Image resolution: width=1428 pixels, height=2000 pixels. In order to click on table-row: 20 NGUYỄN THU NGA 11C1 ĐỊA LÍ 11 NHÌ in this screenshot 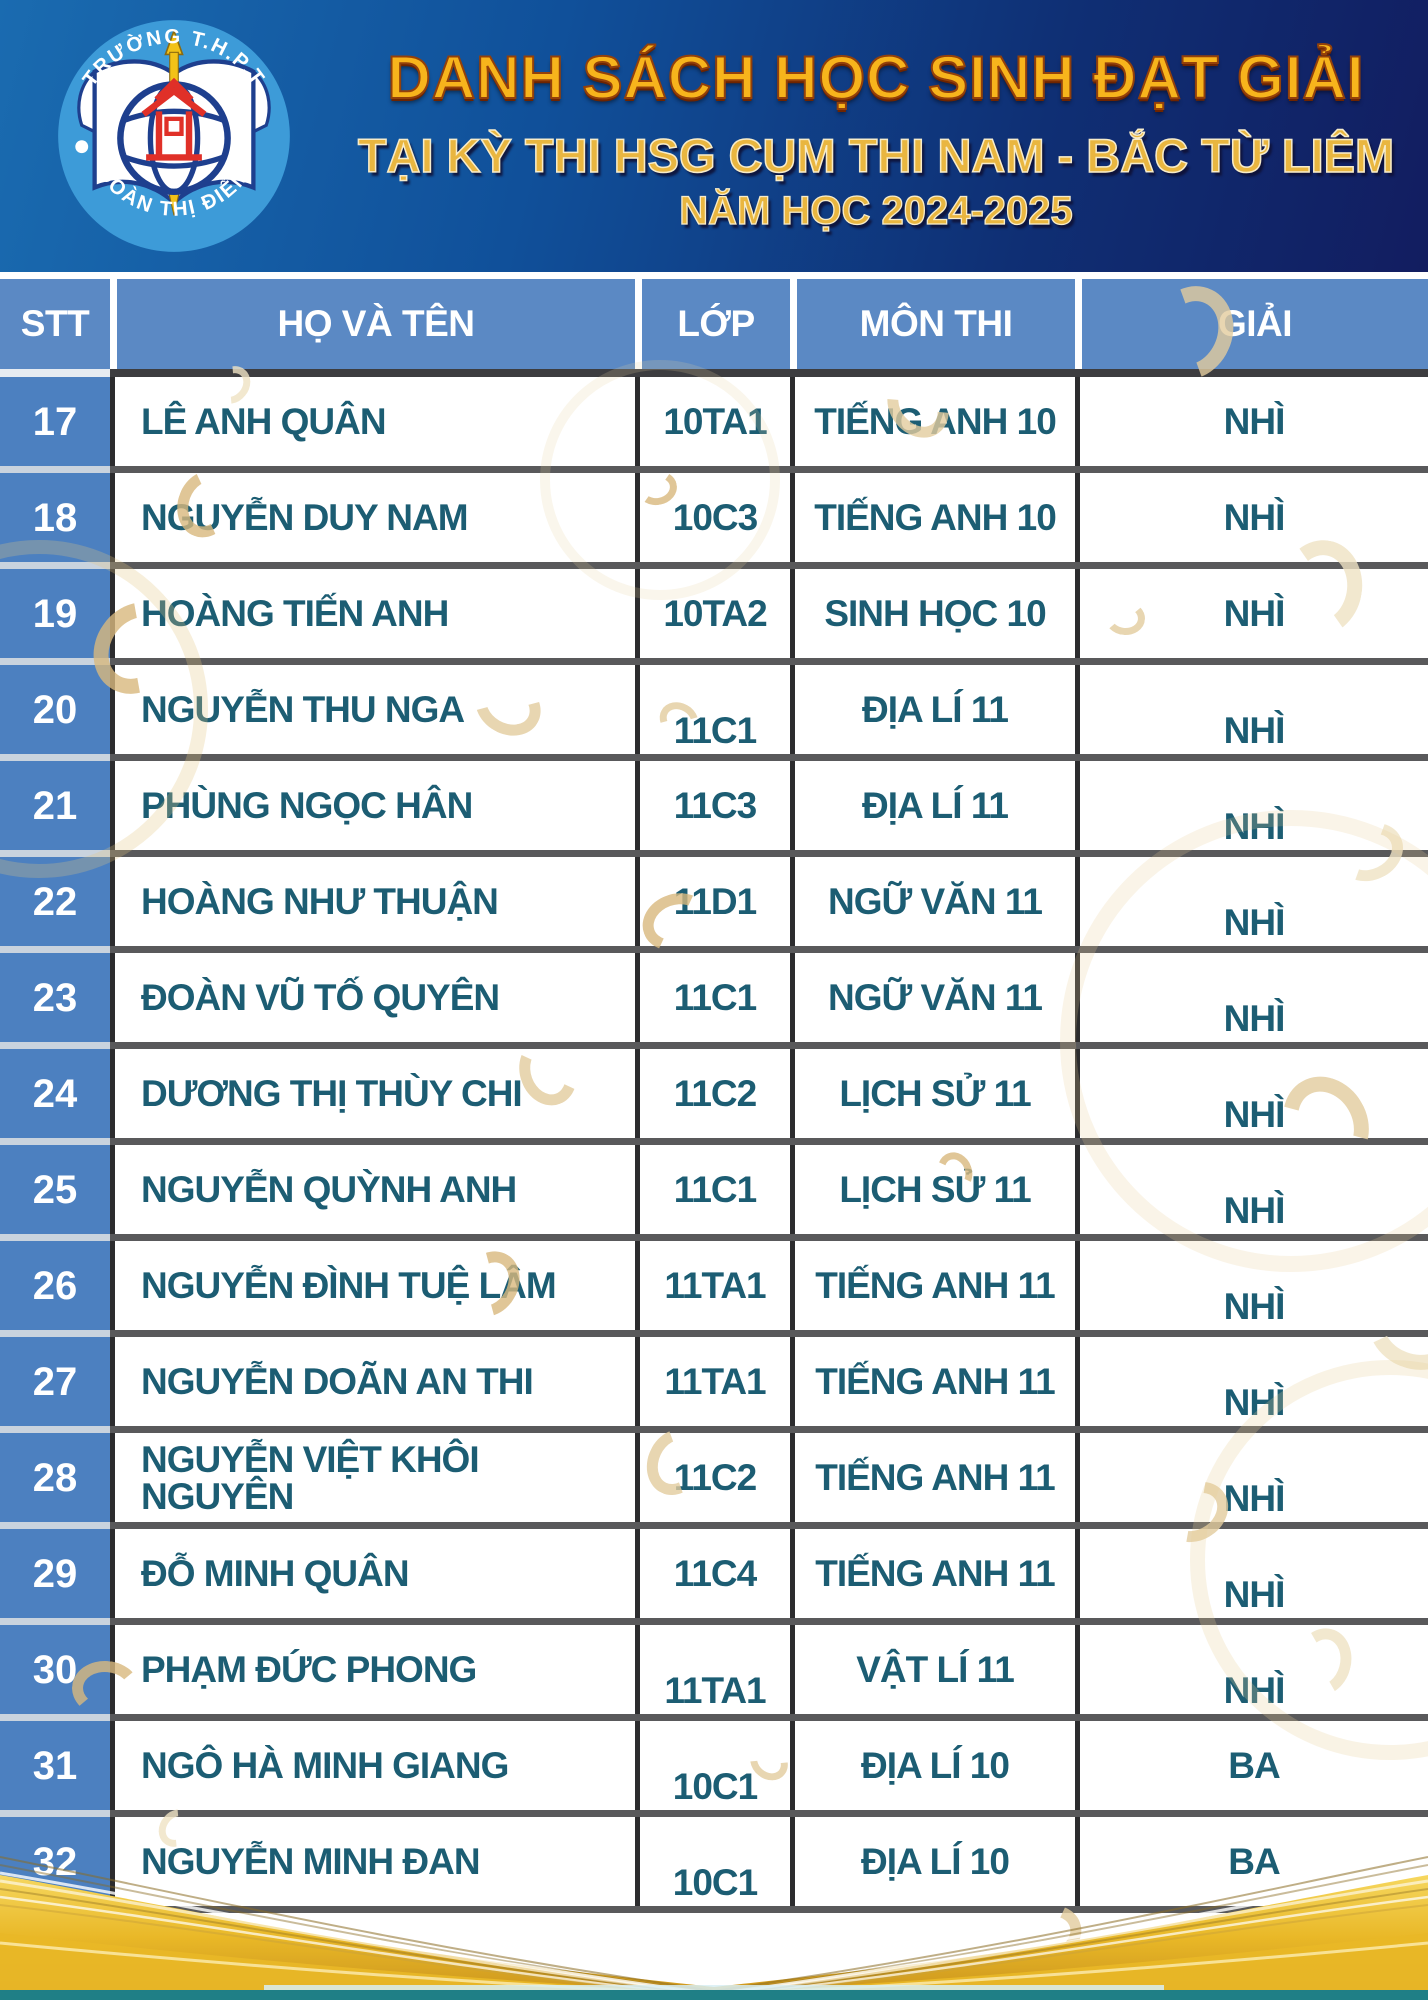, I will do `click(714, 709)`.